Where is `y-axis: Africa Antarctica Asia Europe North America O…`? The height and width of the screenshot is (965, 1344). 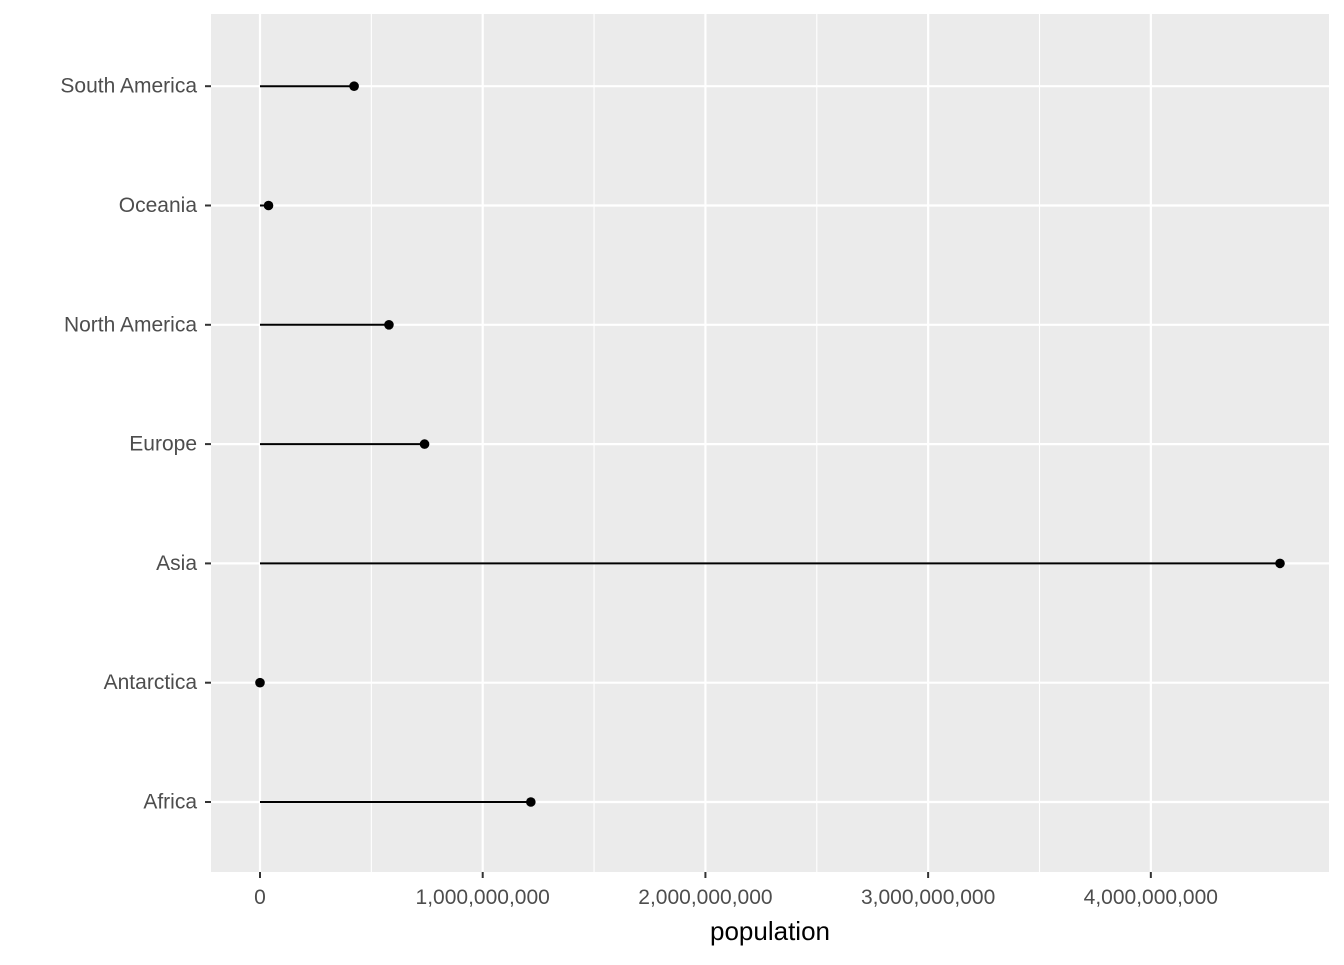 y-axis: Africa Antarctica Asia Europe North America O… is located at coordinates (135, 444).